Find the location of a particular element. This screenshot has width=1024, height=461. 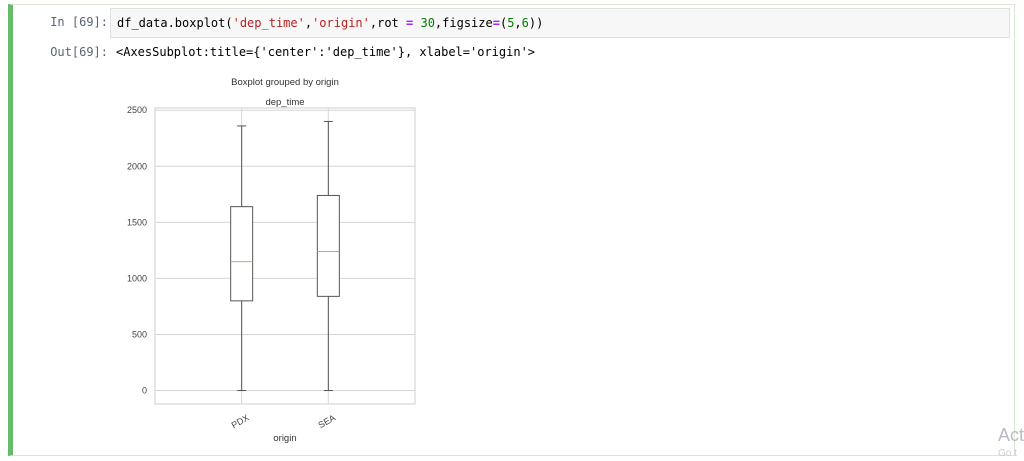

code-number-width: 5 is located at coordinates (511, 23).